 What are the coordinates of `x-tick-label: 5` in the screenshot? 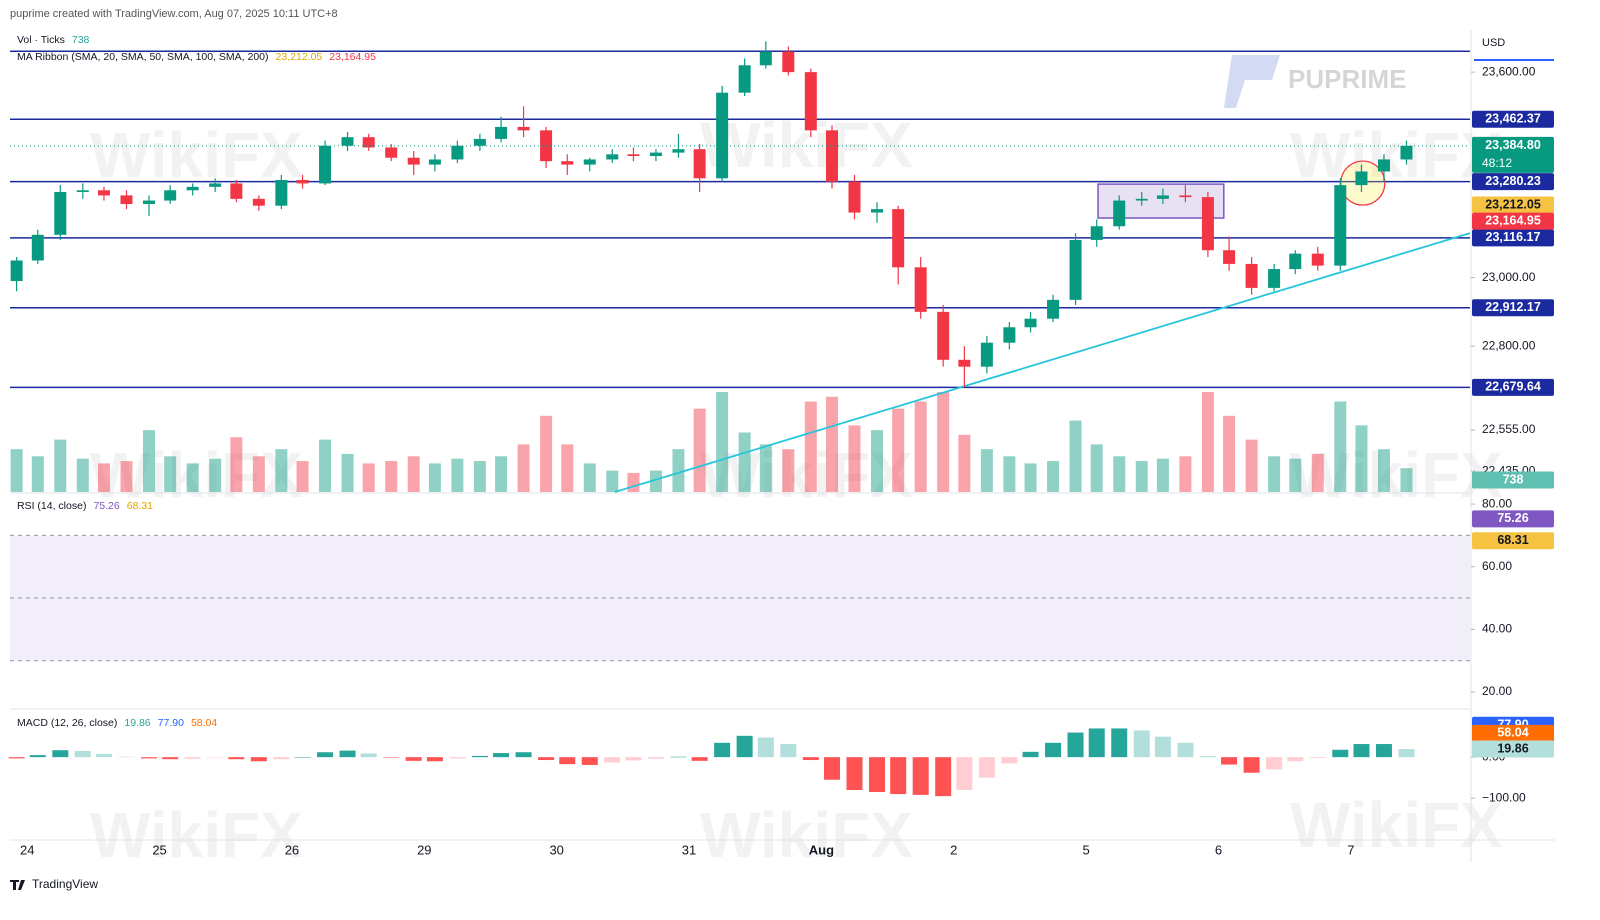 It's located at (1086, 849).